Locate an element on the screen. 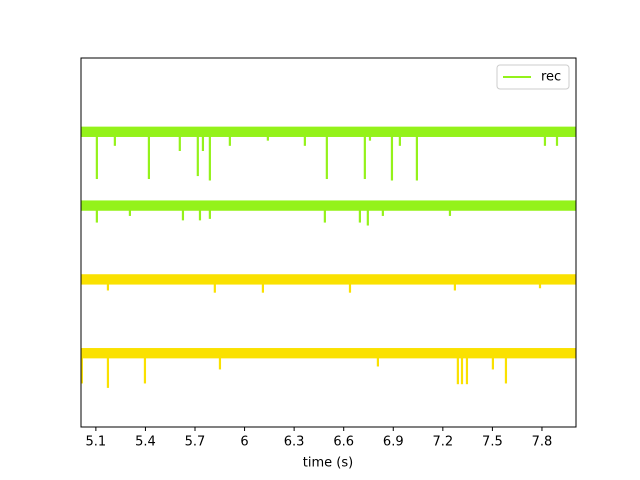 The height and width of the screenshot is (480, 640). legend-box is located at coordinates (533, 77).